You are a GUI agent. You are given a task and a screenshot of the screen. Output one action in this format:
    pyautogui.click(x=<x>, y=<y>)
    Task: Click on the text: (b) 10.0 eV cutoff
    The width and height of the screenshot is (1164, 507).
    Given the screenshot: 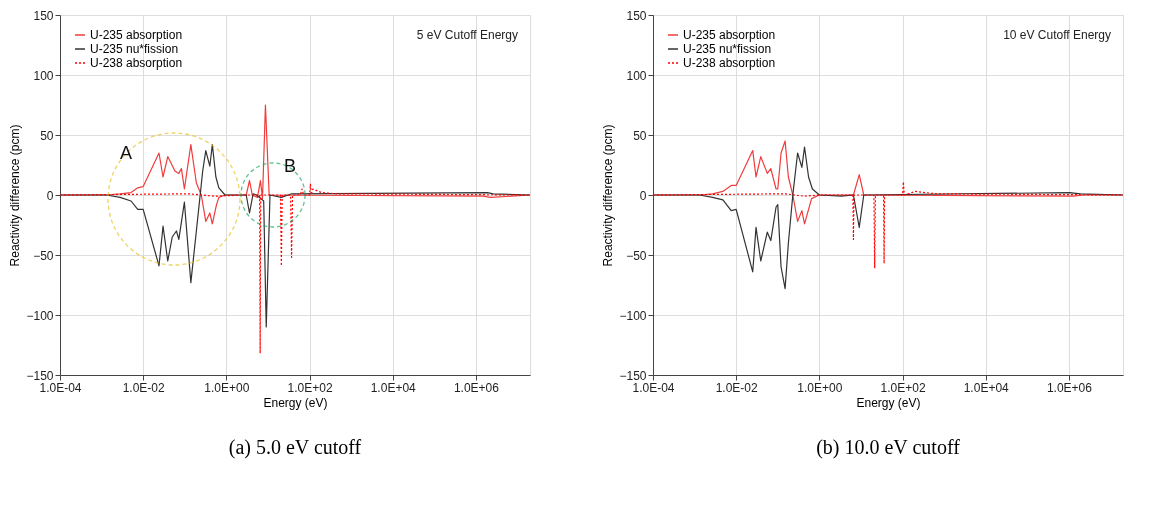 What is the action you would take?
    pyautogui.click(x=888, y=447)
    